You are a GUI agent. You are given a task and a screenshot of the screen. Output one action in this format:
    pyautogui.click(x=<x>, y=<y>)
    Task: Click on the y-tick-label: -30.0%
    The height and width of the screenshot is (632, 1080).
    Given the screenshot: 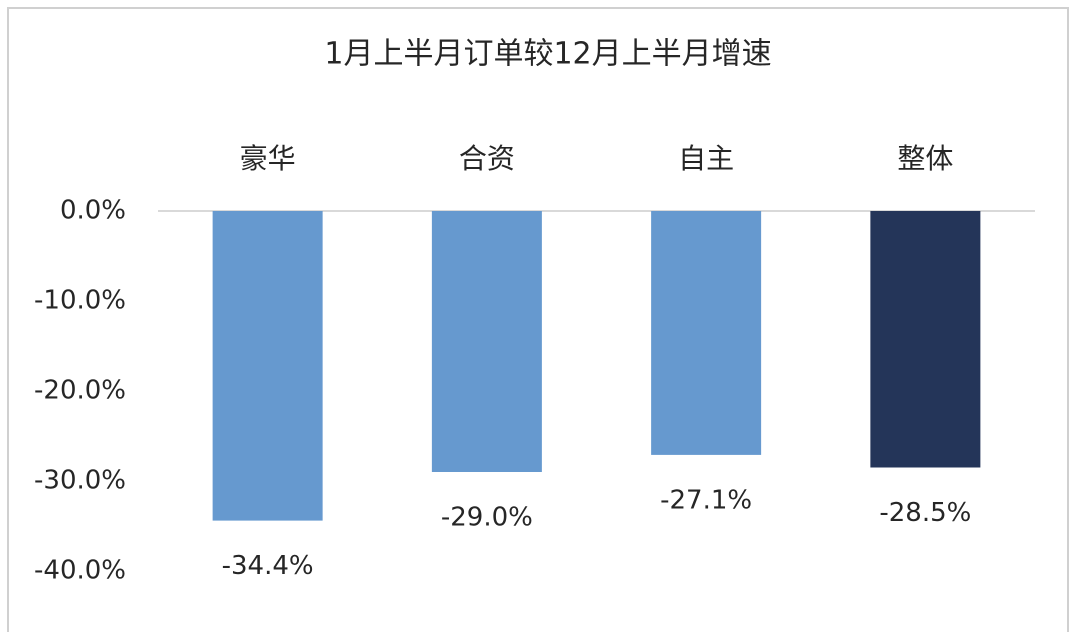 What is the action you would take?
    pyautogui.click(x=80, y=481)
    